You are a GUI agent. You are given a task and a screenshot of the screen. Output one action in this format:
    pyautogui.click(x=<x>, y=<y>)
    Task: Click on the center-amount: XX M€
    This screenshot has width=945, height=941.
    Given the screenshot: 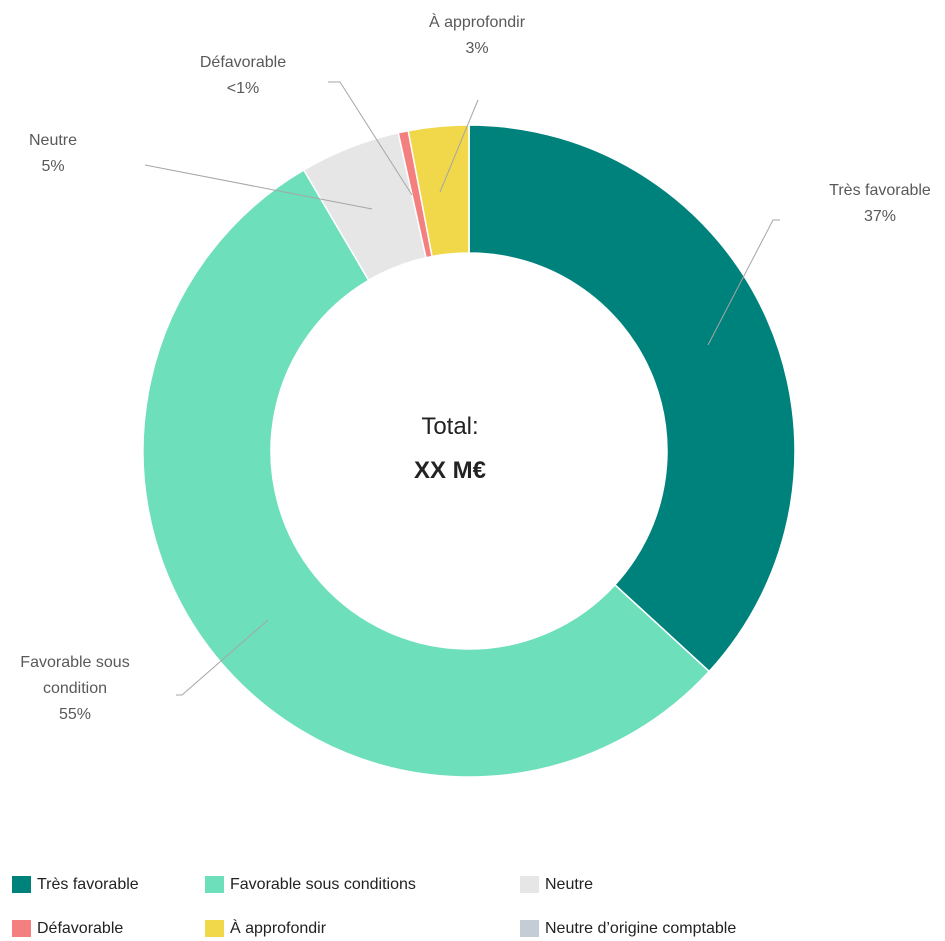 What is the action you would take?
    pyautogui.click(x=450, y=470)
    